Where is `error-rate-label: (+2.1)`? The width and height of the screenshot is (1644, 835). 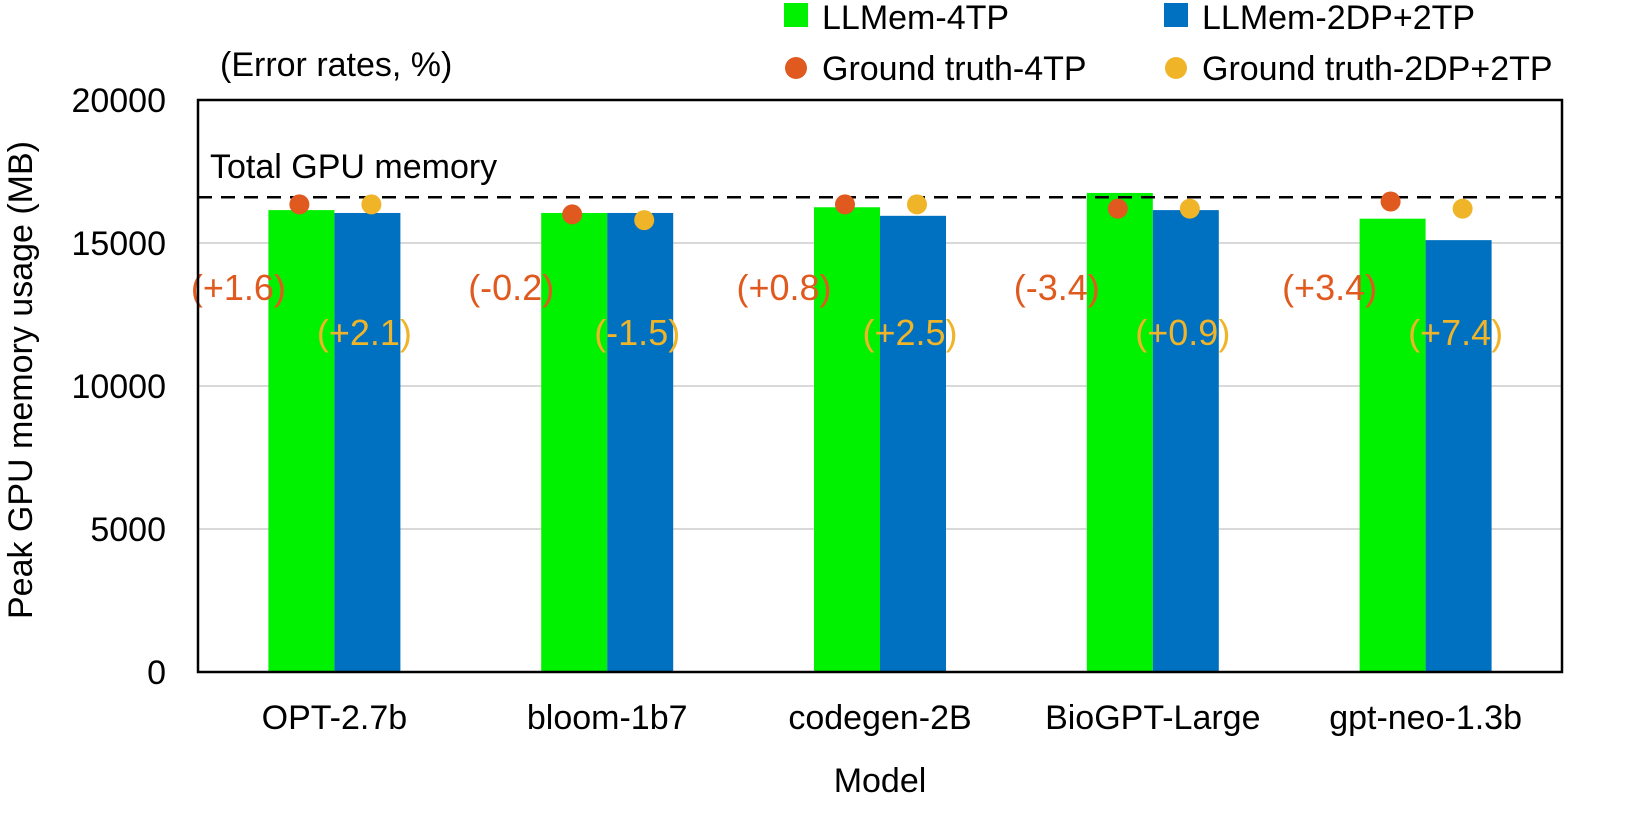 error-rate-label: (+2.1) is located at coordinates (364, 332).